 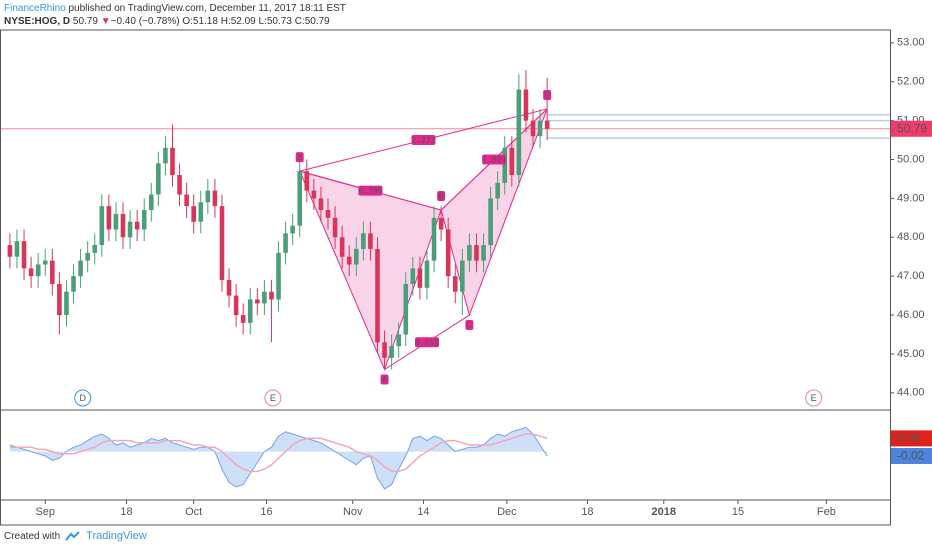 I want to click on ratio-label: 0.799, so click(x=370, y=191).